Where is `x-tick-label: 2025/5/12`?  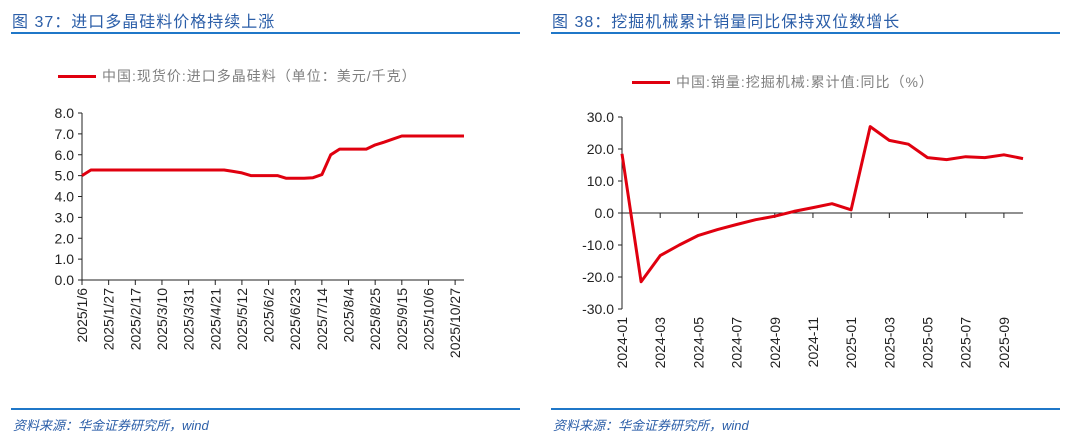
x-tick-label: 2025/5/12 is located at coordinates (242, 319).